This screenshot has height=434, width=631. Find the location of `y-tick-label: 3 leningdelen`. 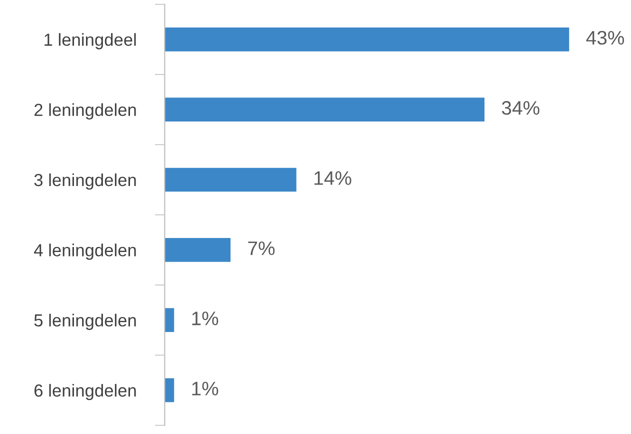

y-tick-label: 3 leningdelen is located at coordinates (85, 181).